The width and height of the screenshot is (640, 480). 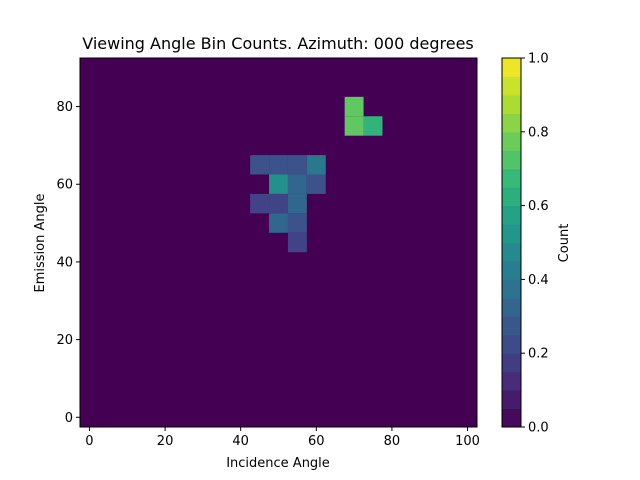 I want to click on x-tick-label: 80, so click(x=392, y=441).